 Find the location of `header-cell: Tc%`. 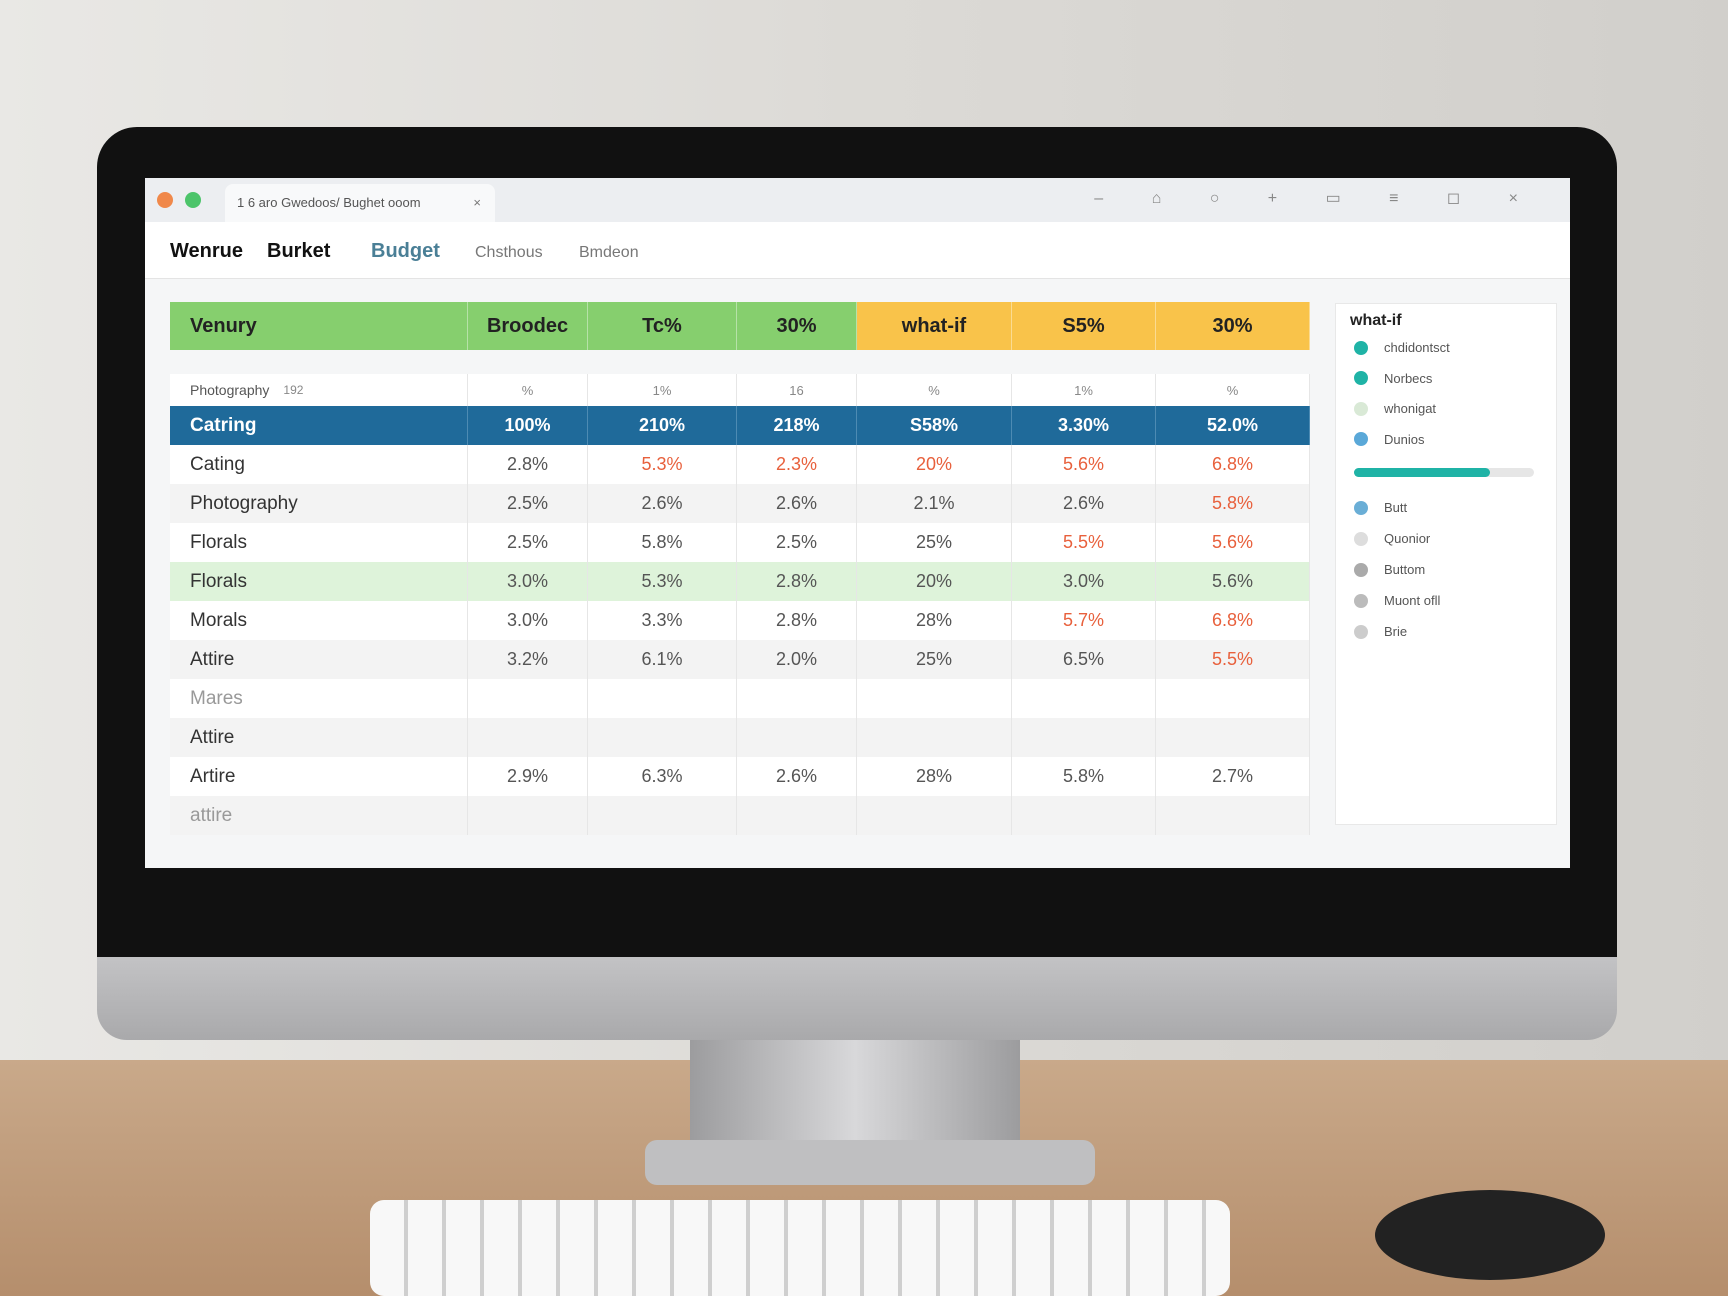

header-cell: Tc% is located at coordinates (662, 326).